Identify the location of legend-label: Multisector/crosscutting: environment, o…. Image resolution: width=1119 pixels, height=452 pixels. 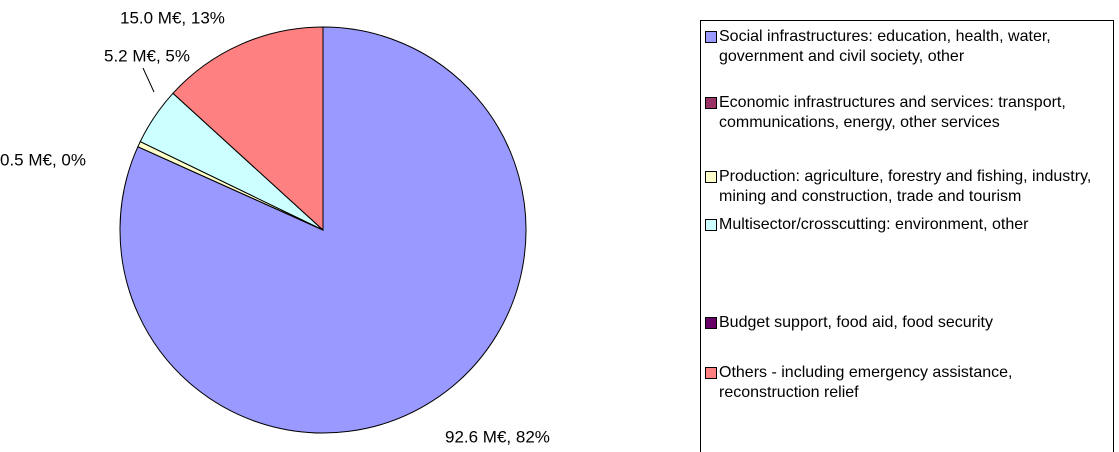
(874, 224).